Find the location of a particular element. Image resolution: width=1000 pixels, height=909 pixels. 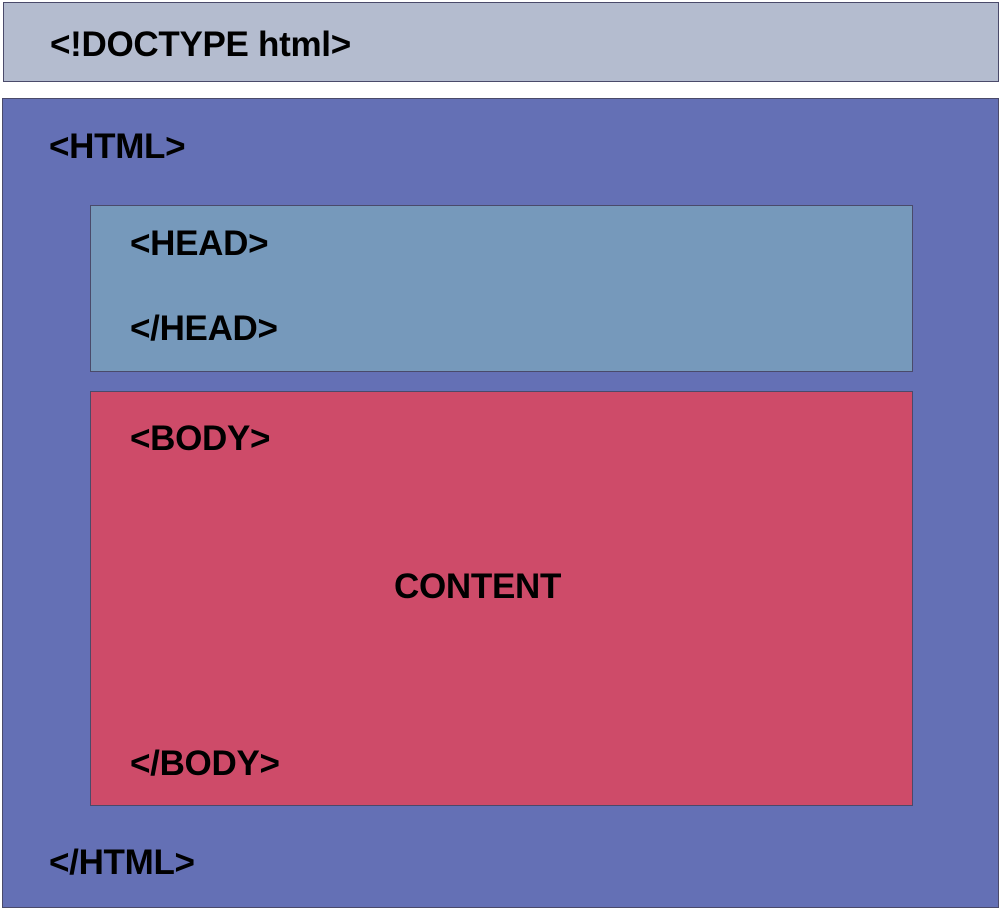

html-open-tag: <HTML> is located at coordinates (117, 146).